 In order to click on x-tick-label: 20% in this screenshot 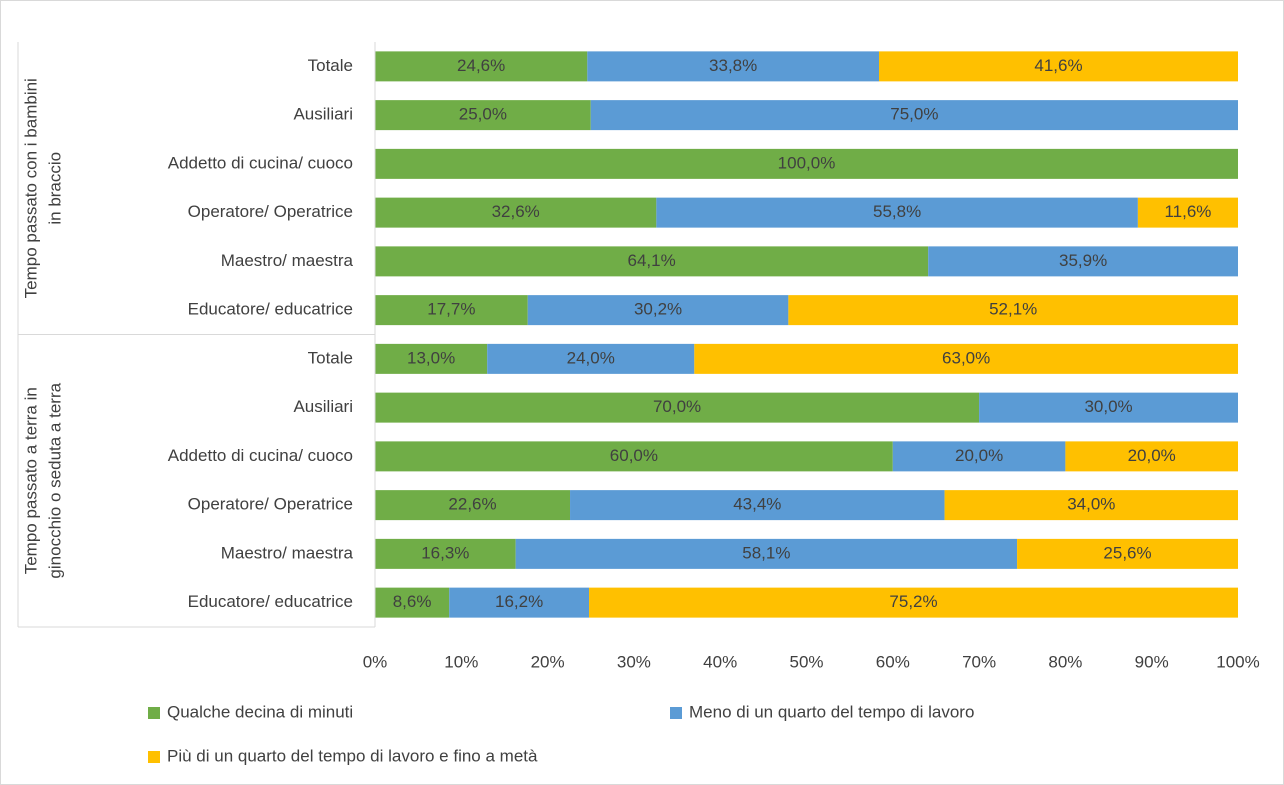, I will do `click(548, 661)`.